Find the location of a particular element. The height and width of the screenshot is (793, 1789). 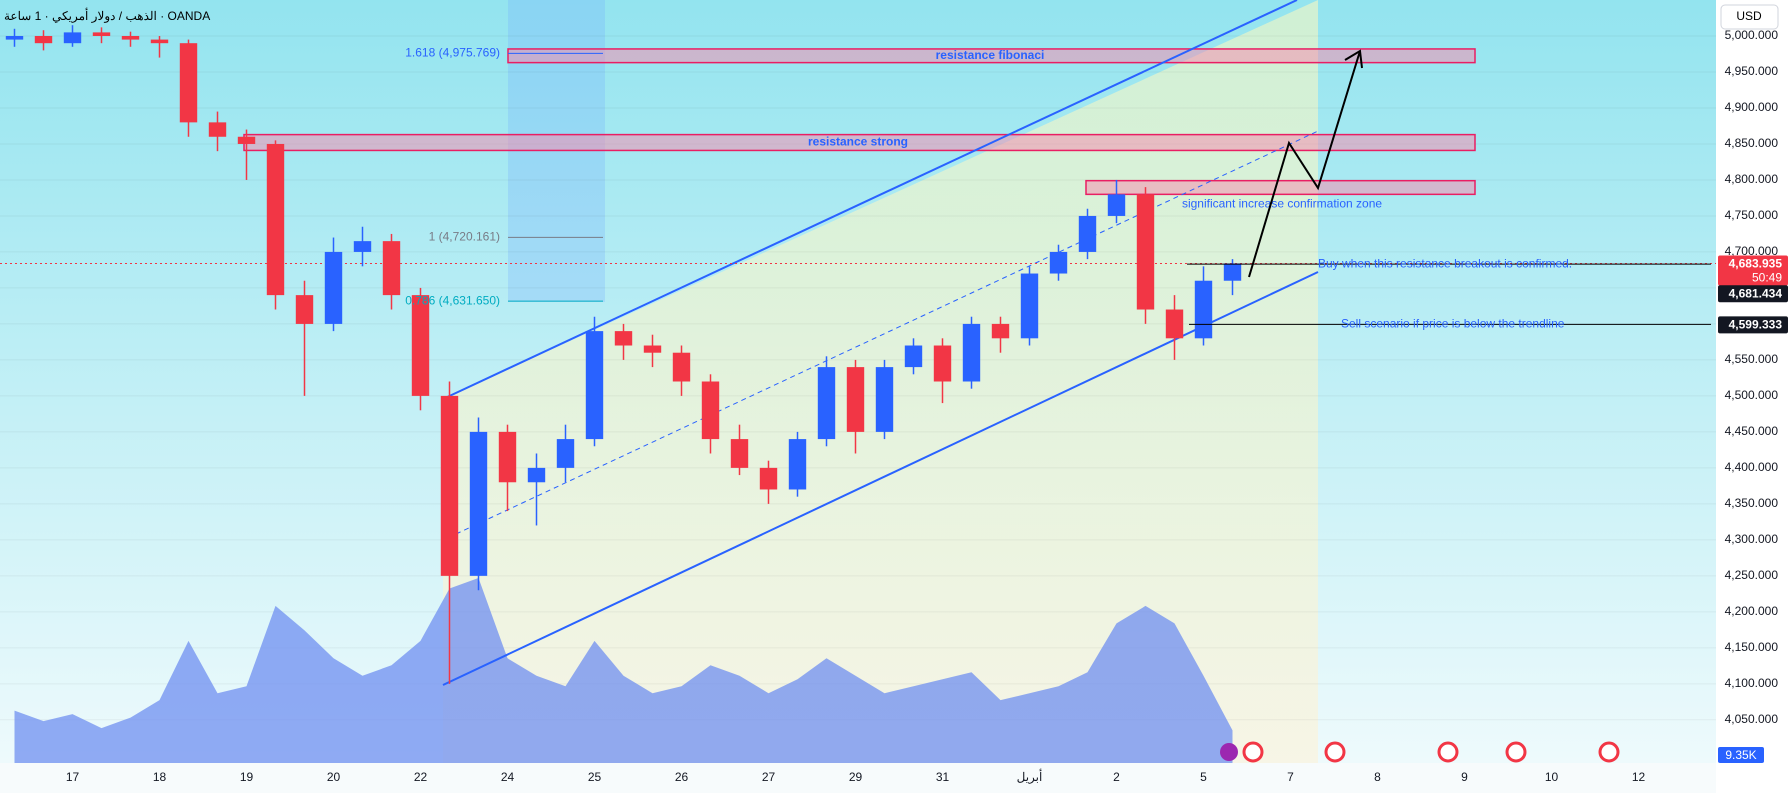

event-icons is located at coordinates (1420, 752).